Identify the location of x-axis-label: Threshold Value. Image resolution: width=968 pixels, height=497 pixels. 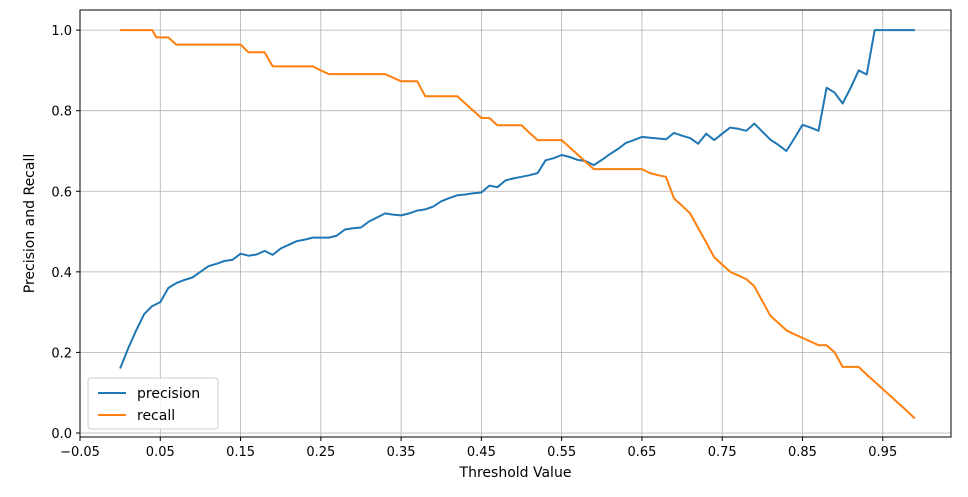
(515, 473).